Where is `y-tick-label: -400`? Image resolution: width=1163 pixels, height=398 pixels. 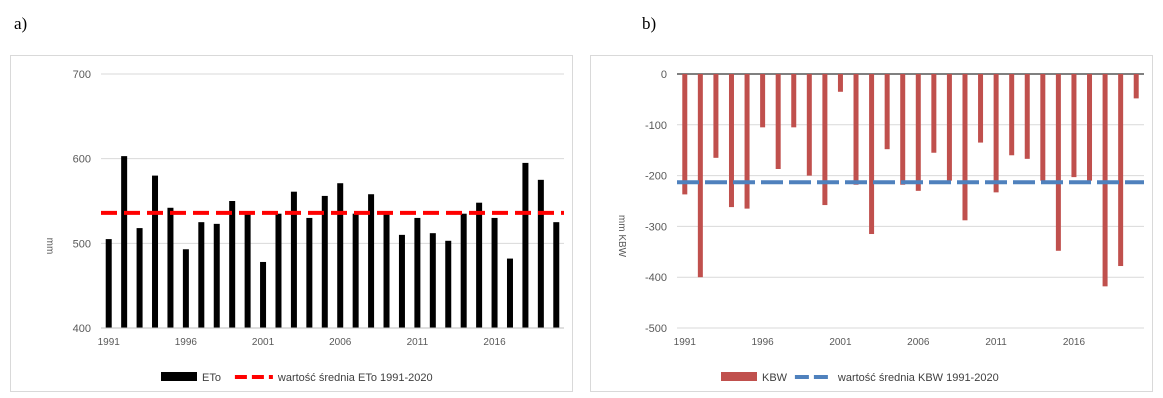
y-tick-label: -400 is located at coordinates (656, 278).